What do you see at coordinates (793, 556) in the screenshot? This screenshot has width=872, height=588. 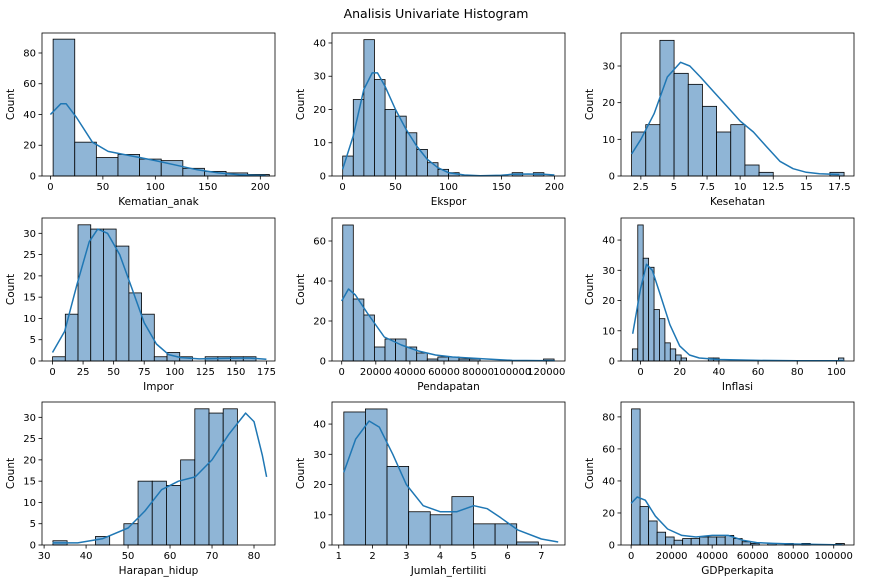 I see `x-tick-label: 80000` at bounding box center [793, 556].